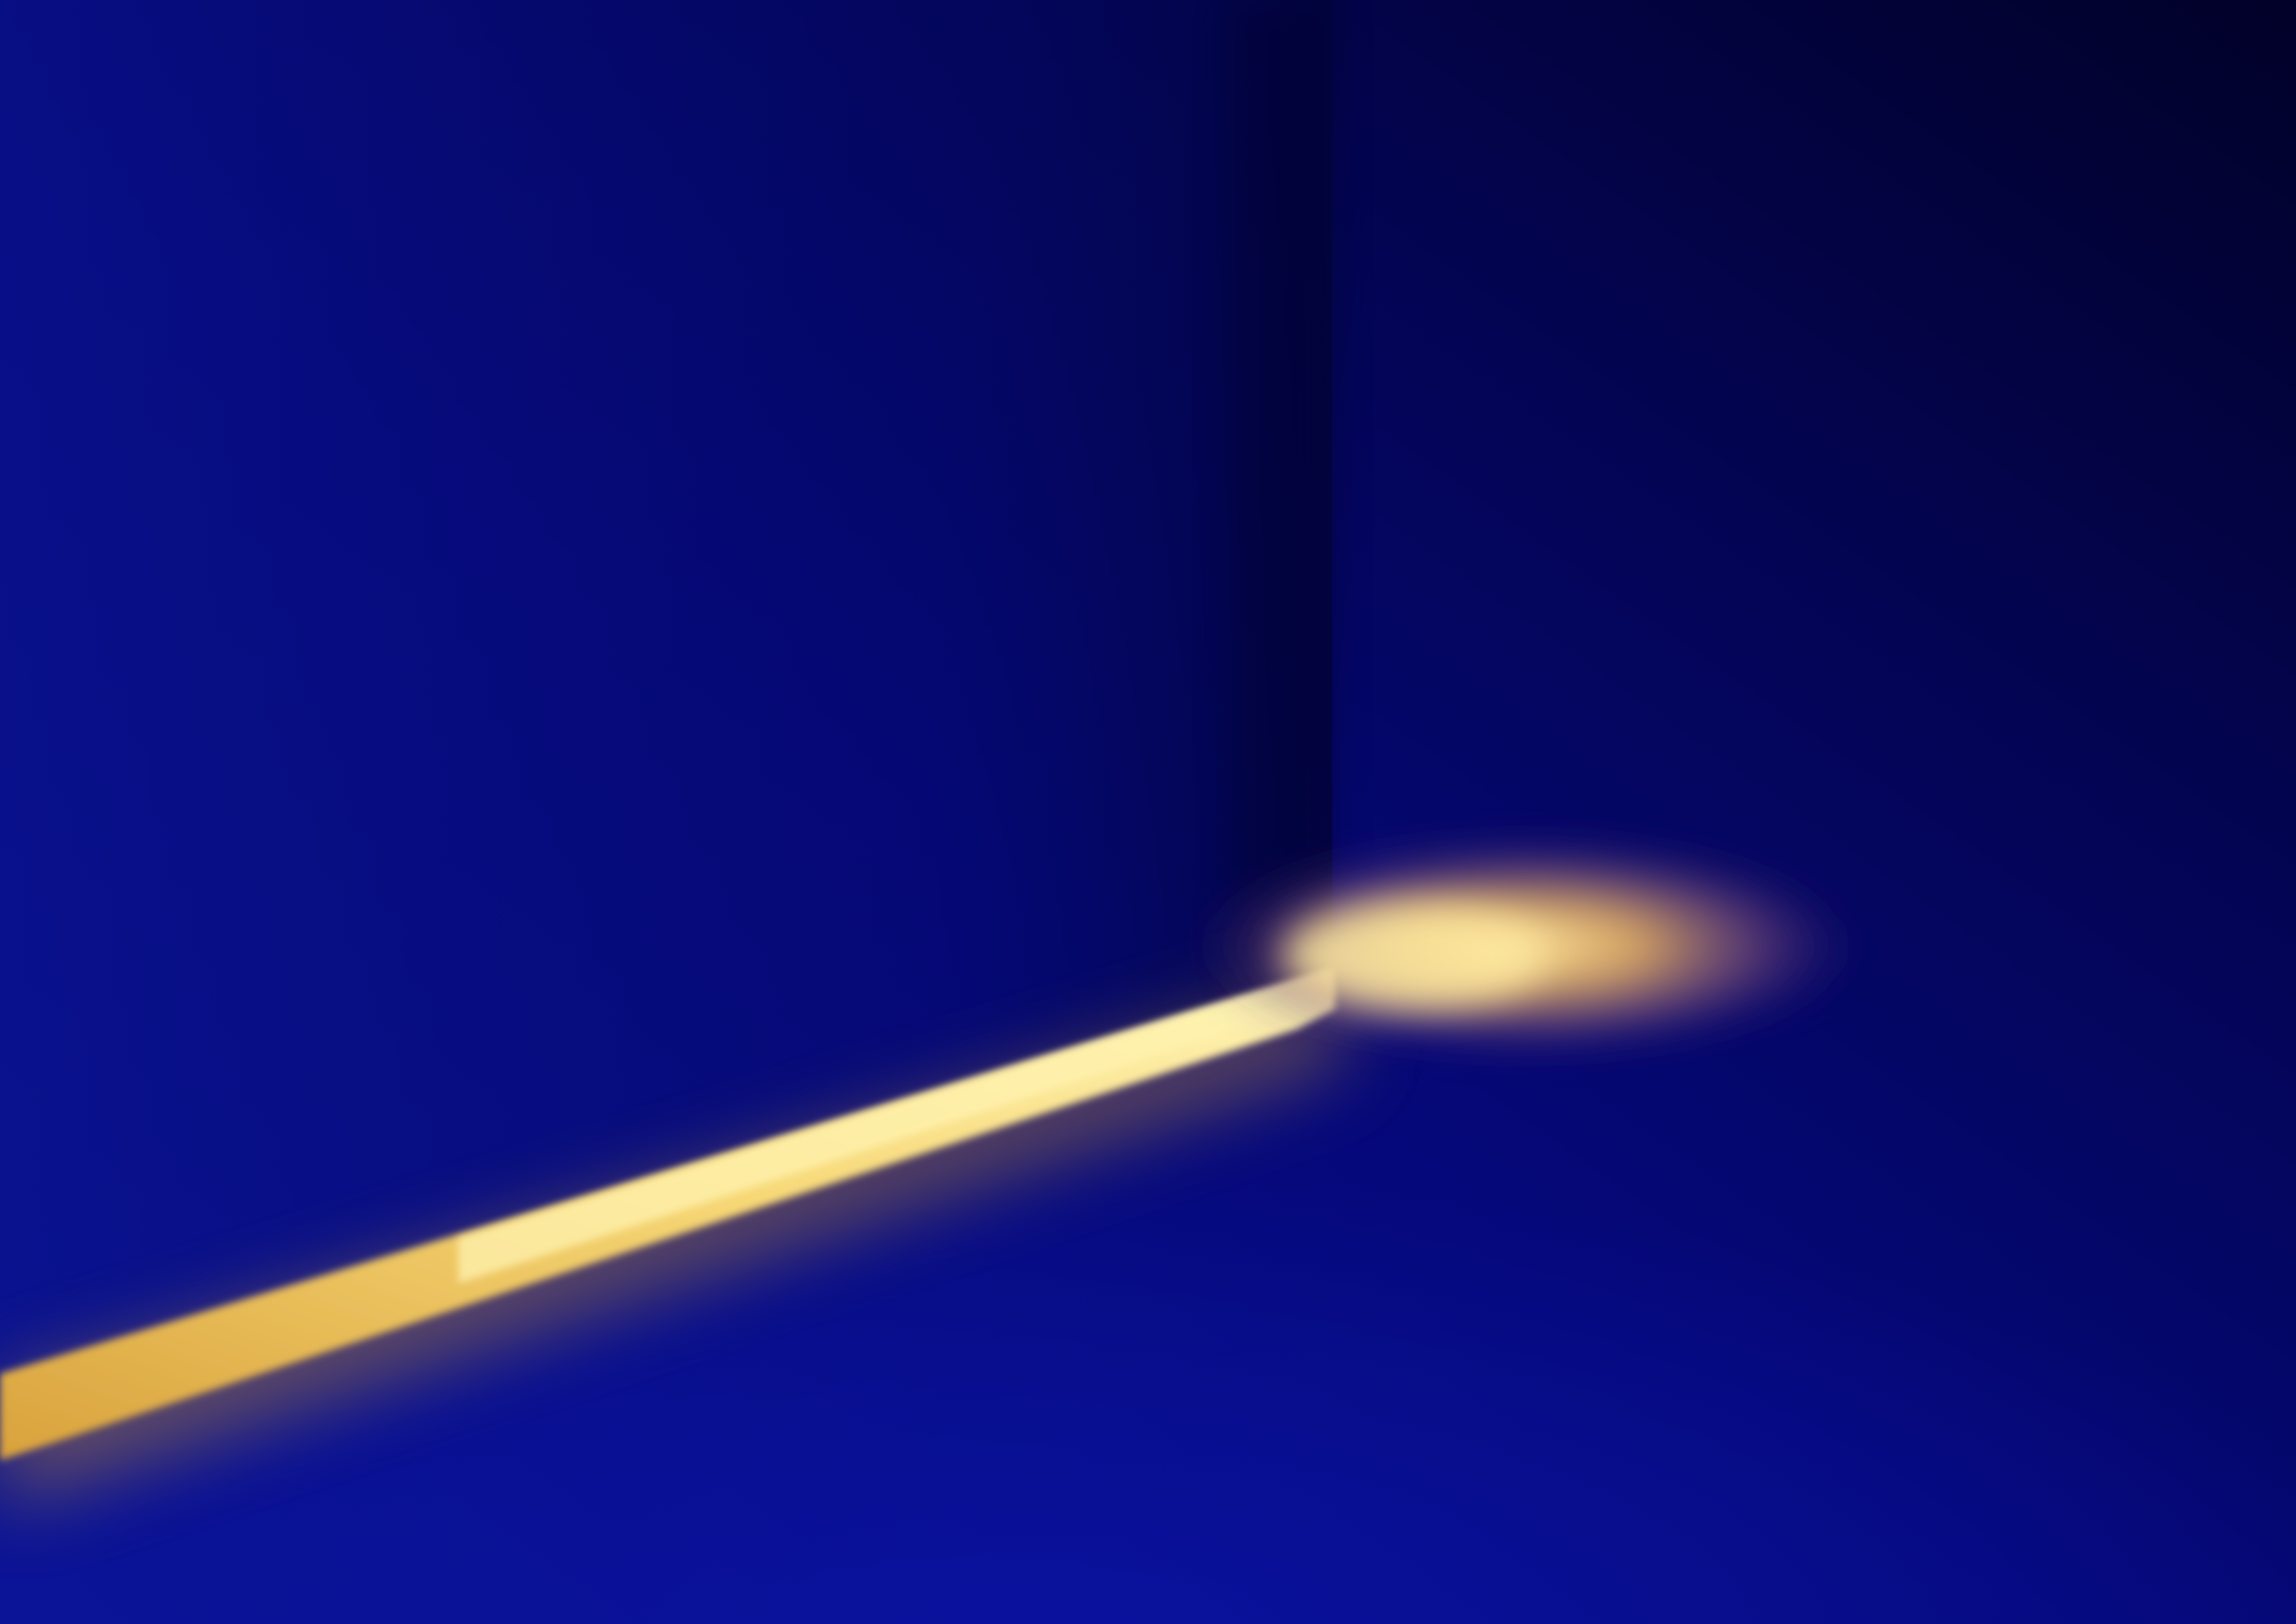 The width and height of the screenshot is (2296, 1624). What do you see at coordinates (896, 1126) in the screenshot?
I see `light-beam-core` at bounding box center [896, 1126].